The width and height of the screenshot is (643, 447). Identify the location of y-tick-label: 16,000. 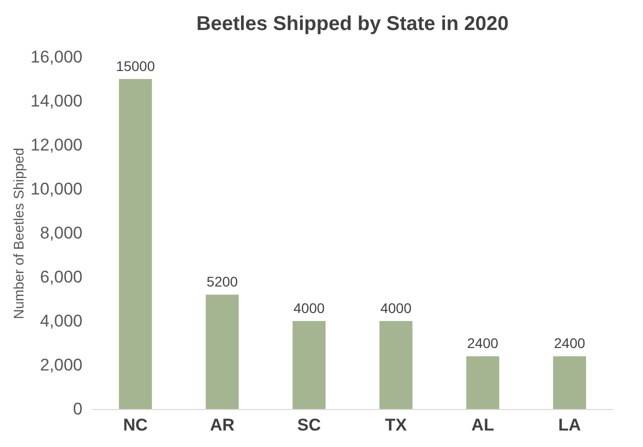
(56, 57).